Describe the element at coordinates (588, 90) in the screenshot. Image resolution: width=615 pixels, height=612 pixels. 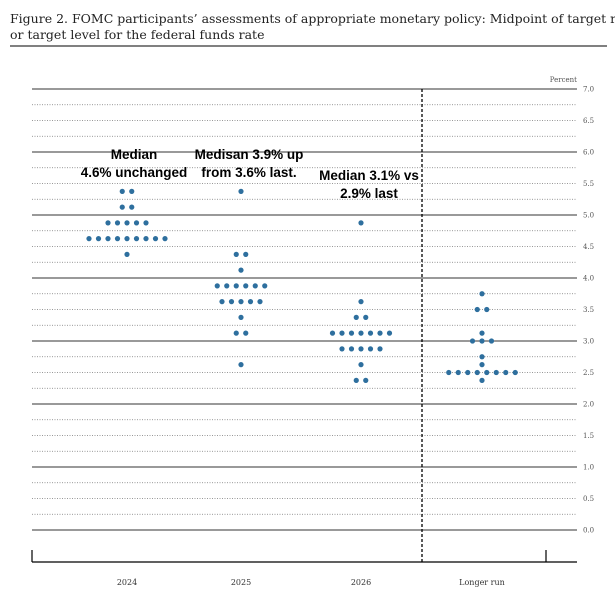
I see `y-tick-label: 7.0` at that location.